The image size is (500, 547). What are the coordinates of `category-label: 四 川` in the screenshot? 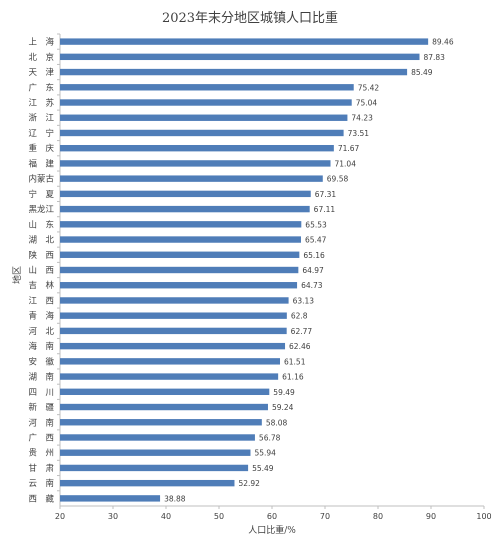 It's located at (41, 393).